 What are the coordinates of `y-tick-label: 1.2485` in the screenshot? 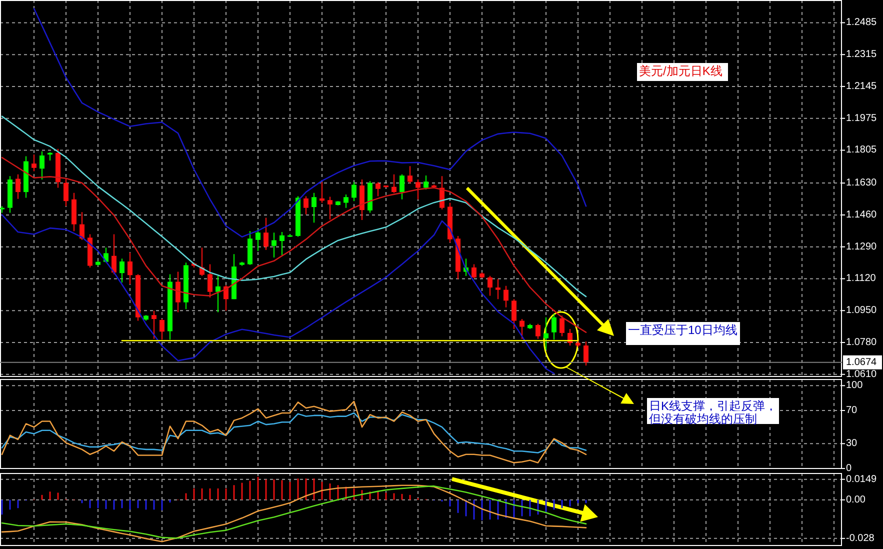 It's located at (862, 22).